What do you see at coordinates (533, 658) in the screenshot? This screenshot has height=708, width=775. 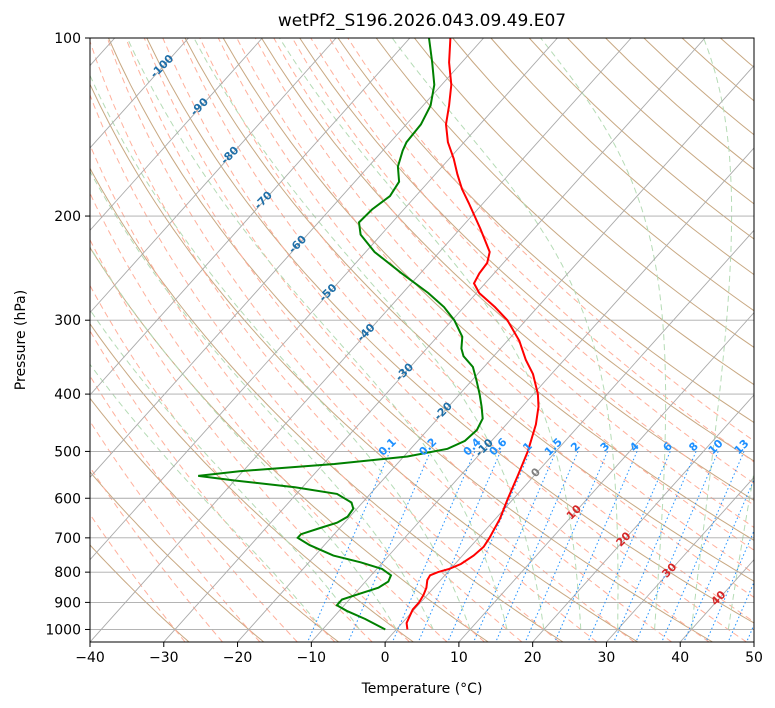 I see `x-tick-label: 20` at bounding box center [533, 658].